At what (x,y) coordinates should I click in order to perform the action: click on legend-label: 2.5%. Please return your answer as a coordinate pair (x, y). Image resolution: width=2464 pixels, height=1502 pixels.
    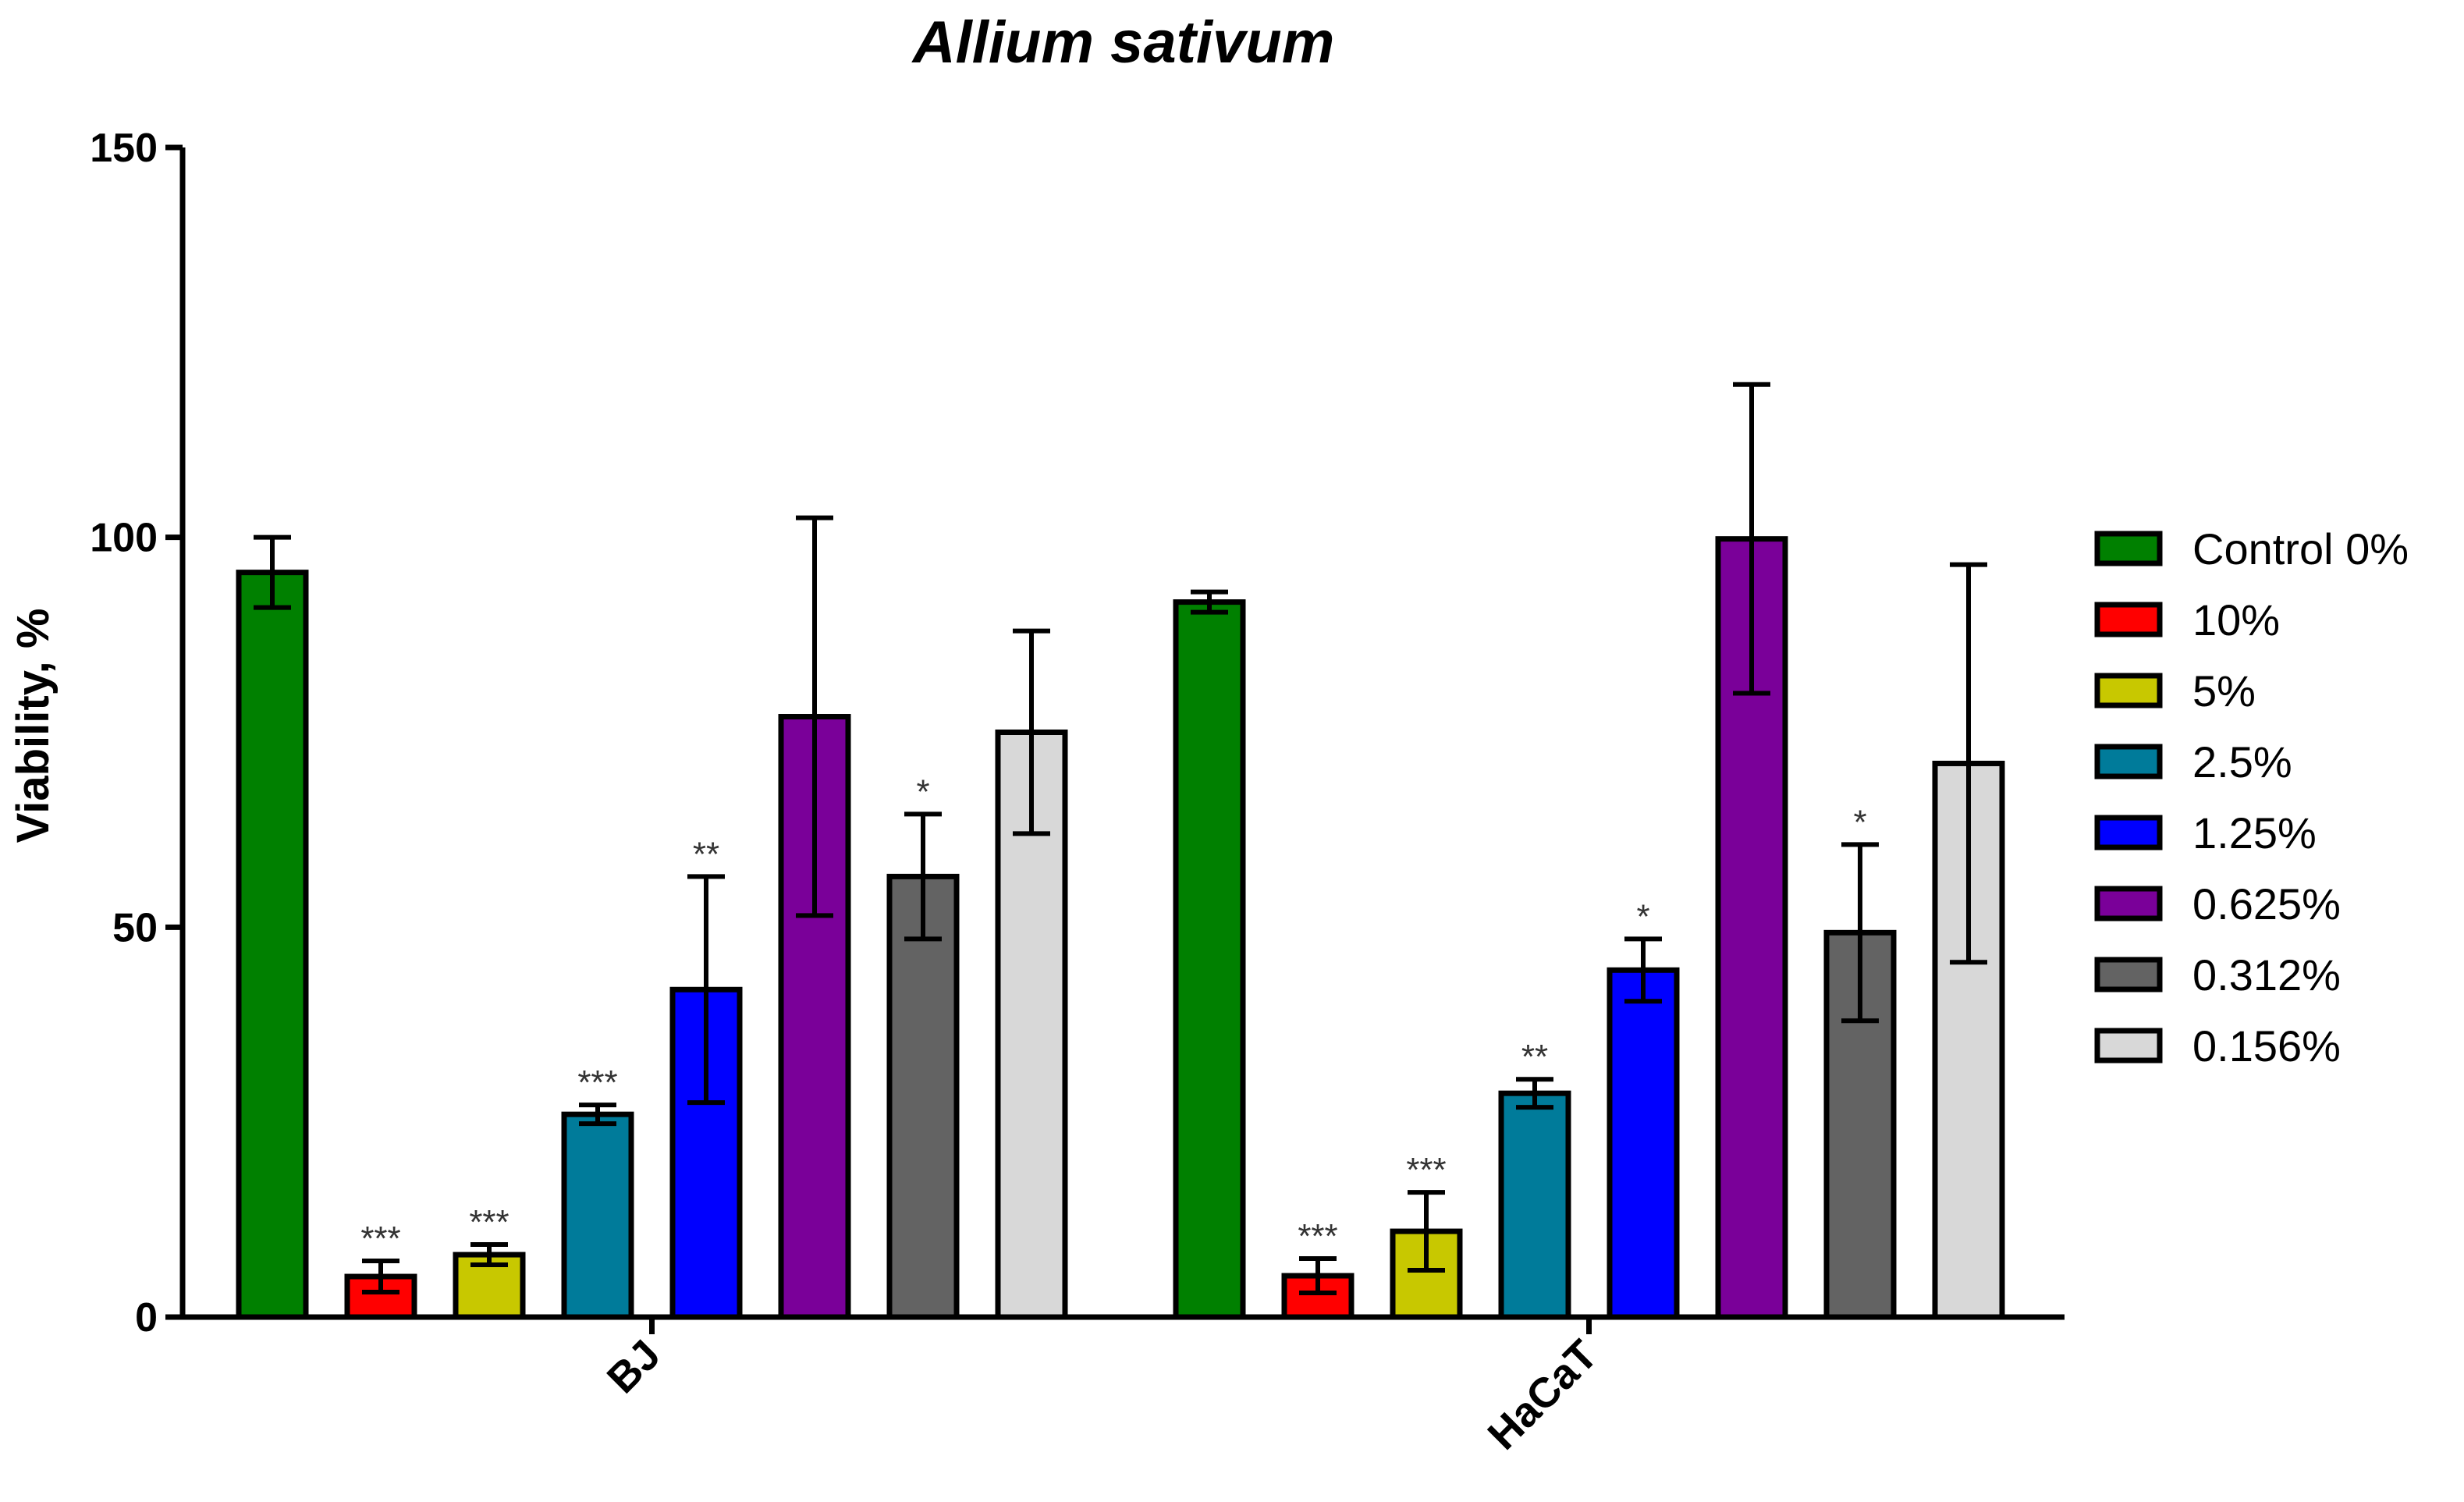
    Looking at the image, I should click on (2242, 762).